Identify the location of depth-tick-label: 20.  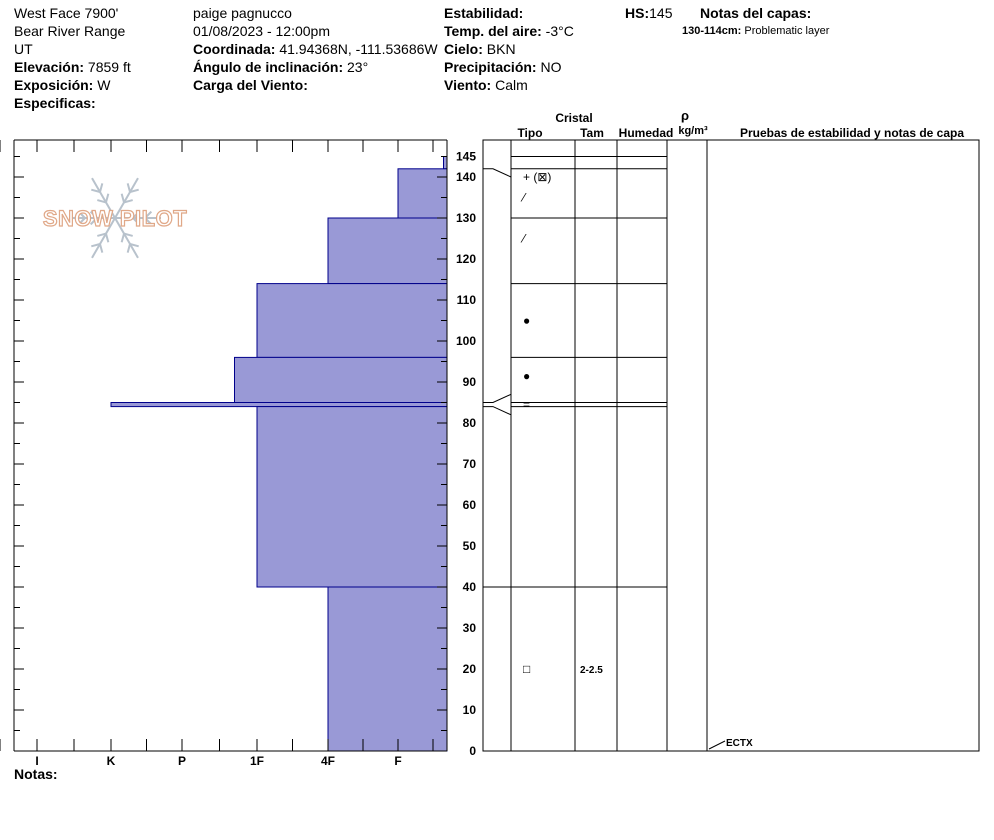
(470, 669).